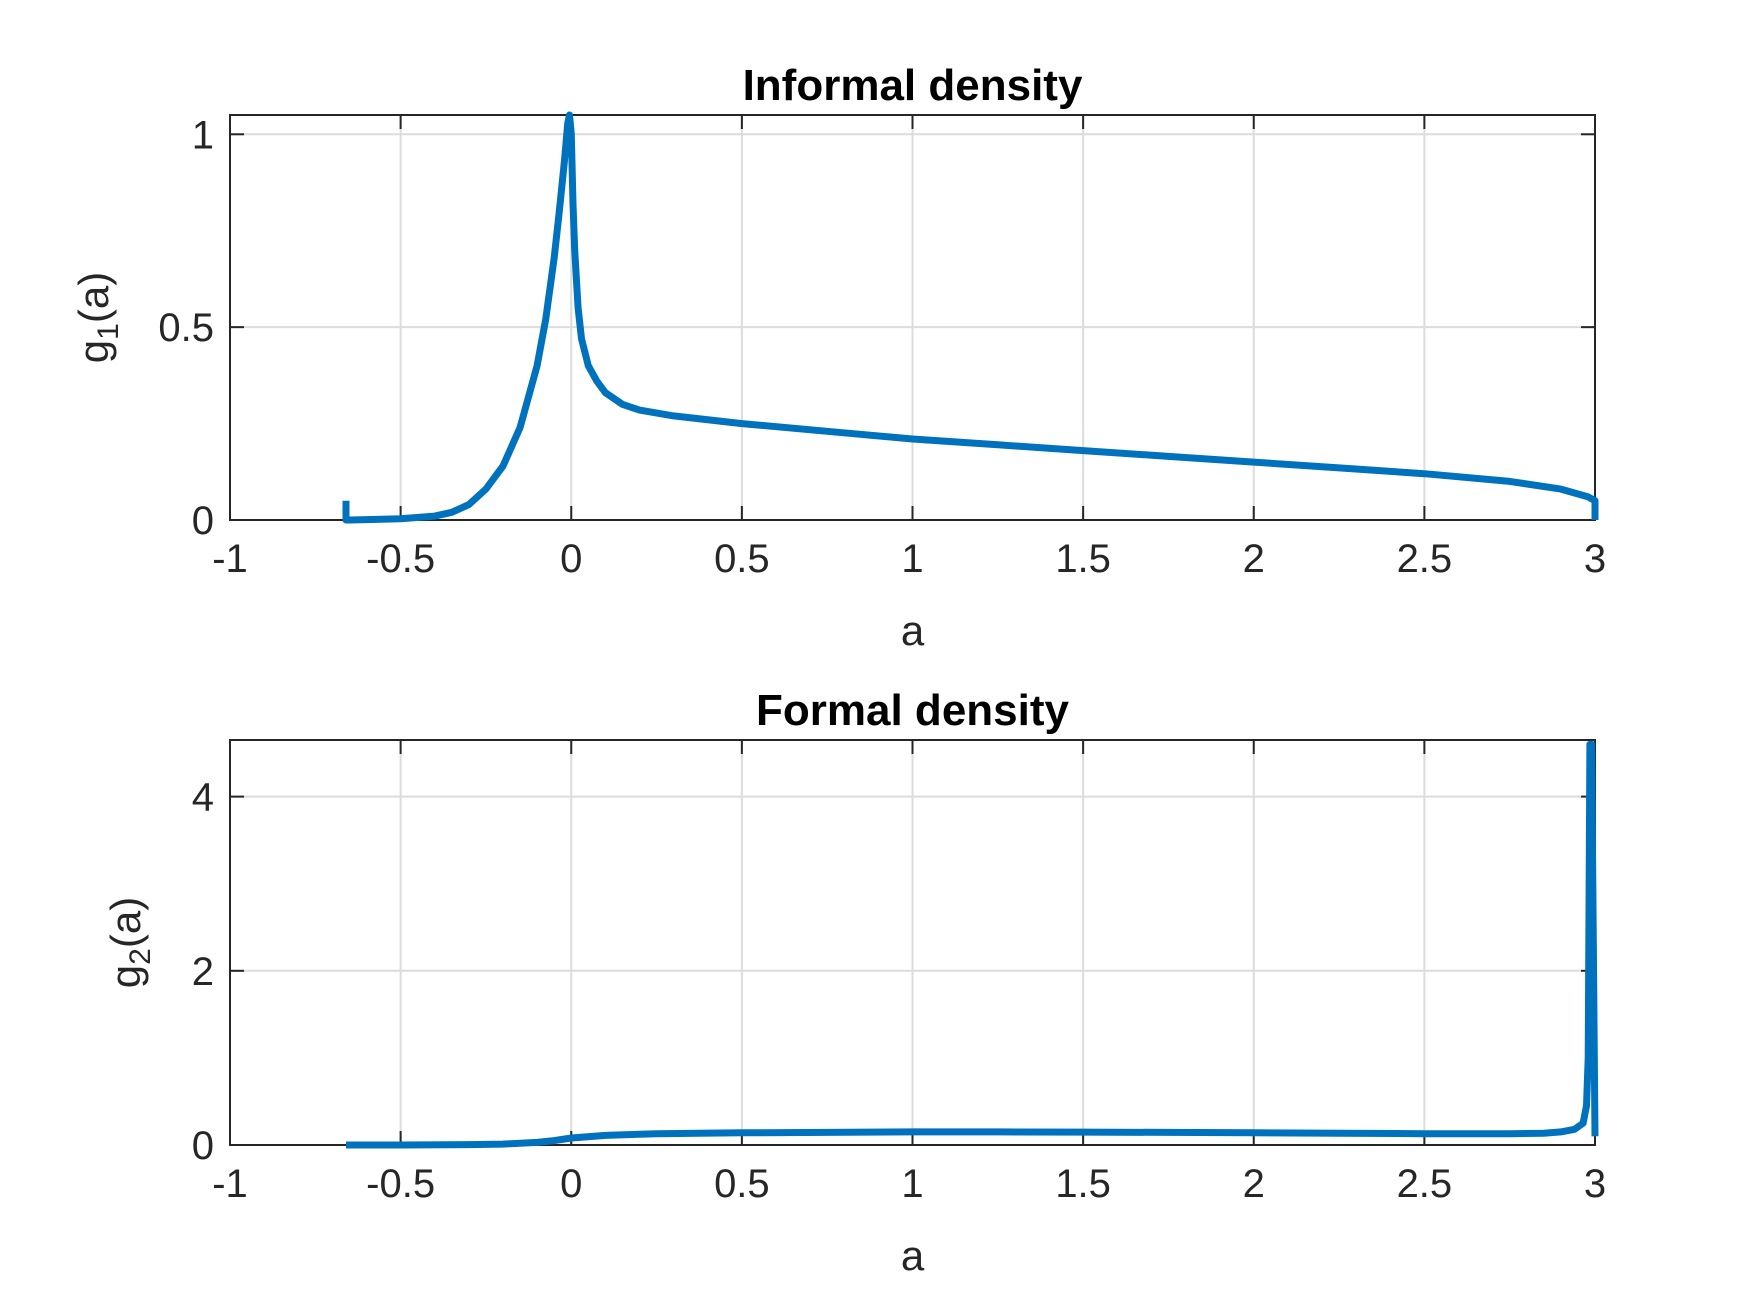 This screenshot has height=1313, width=1750. I want to click on y-axis-label: g2(a), so click(129, 942).